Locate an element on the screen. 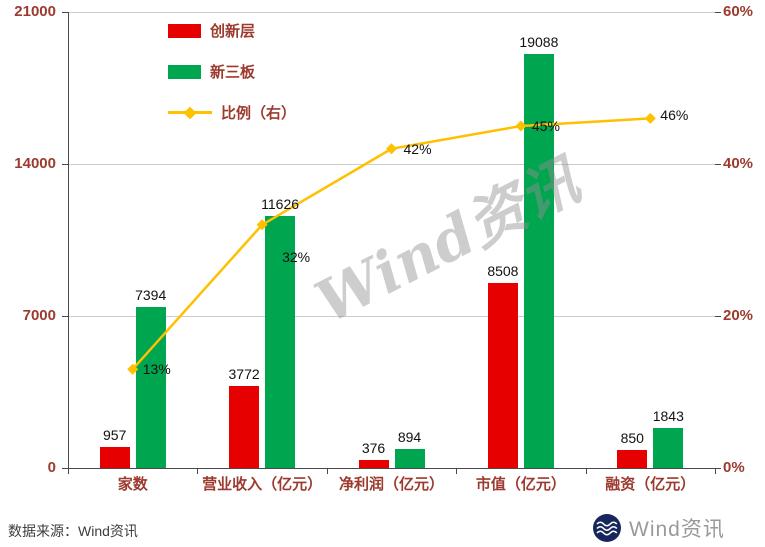  y-axis-label: 21000 is located at coordinates (35, 11).